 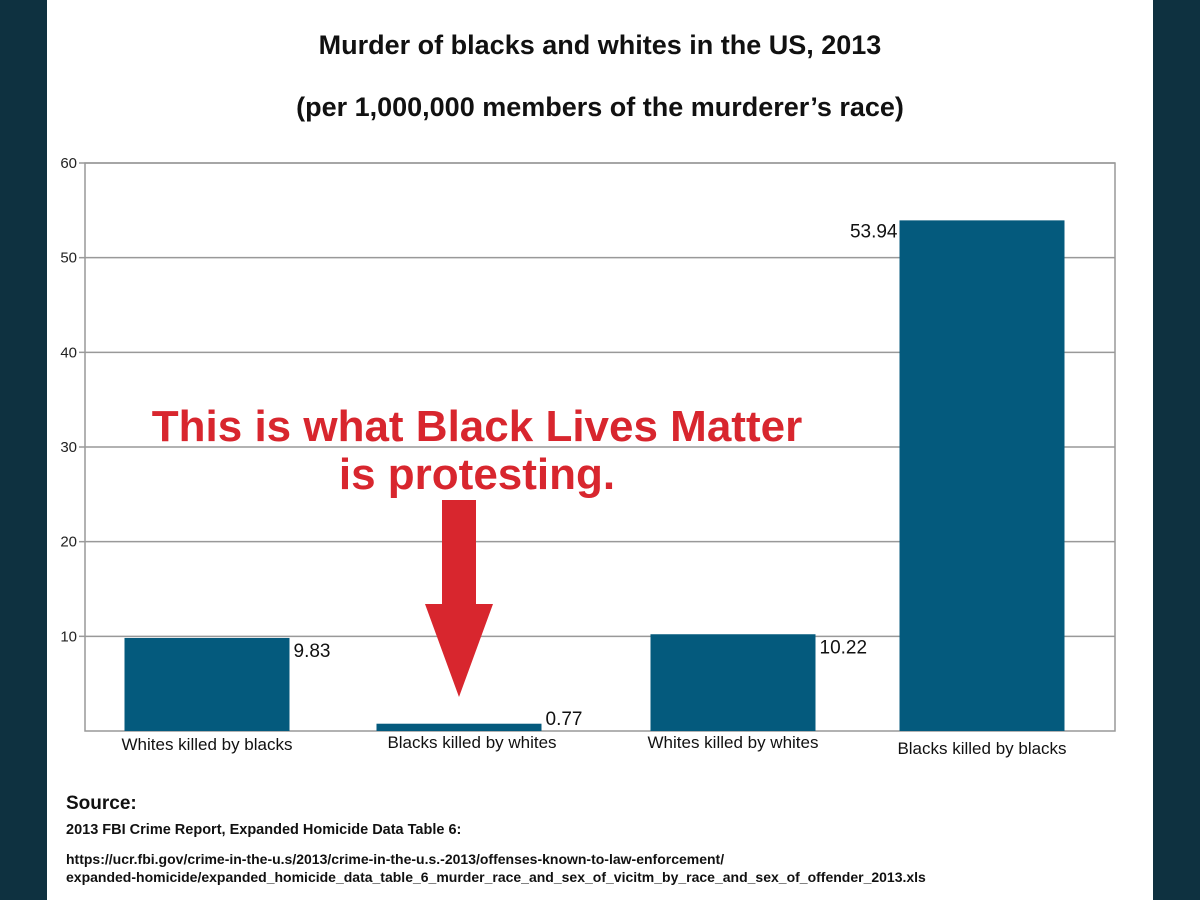 I want to click on y-tick-label: 40, so click(x=68, y=352).